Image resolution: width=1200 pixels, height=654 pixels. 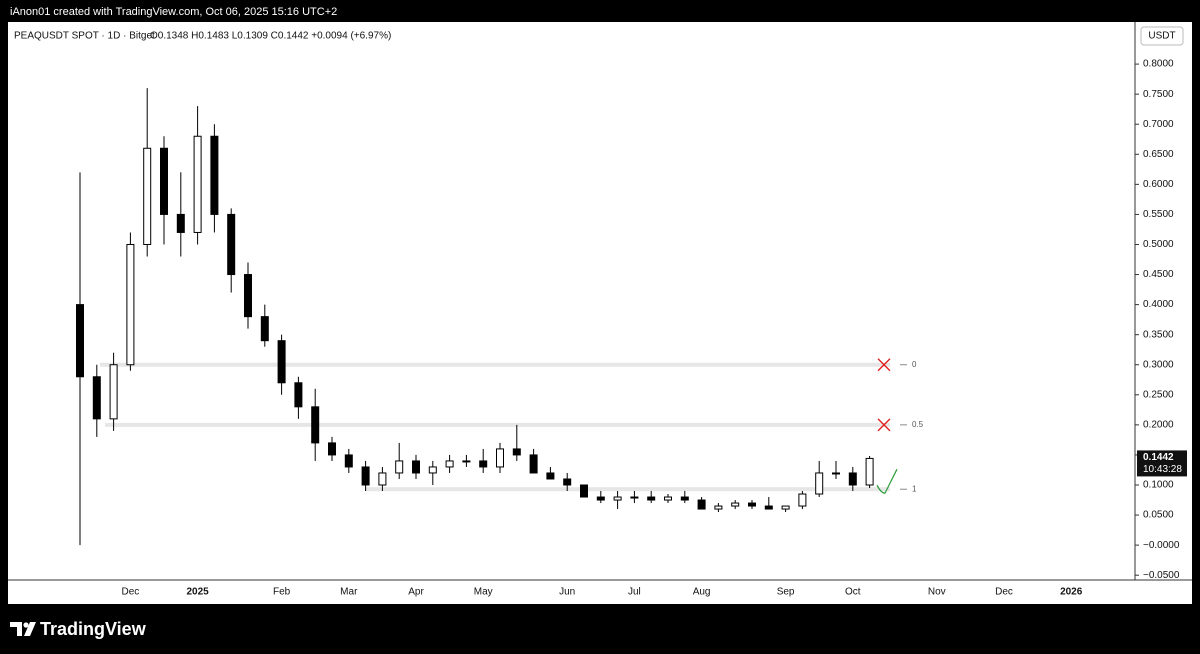 What do you see at coordinates (1158, 154) in the screenshot?
I see `y-tick-label: 0.6500` at bounding box center [1158, 154].